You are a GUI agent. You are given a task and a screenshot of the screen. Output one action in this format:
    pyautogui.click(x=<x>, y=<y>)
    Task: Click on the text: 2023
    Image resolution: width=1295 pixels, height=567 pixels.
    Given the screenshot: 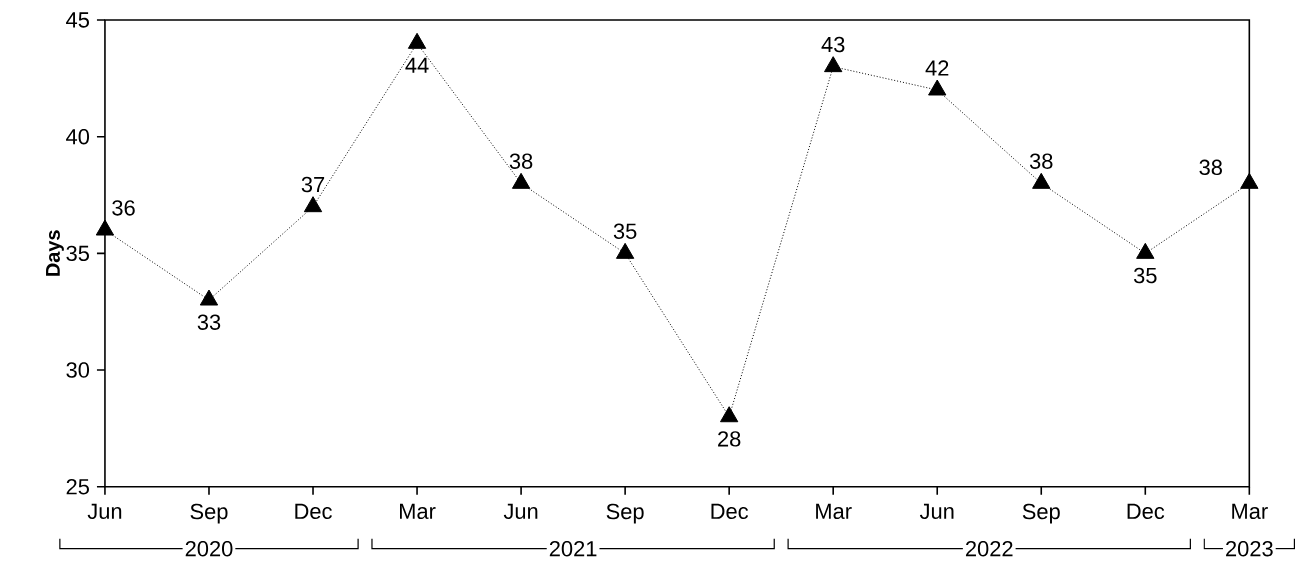 What is the action you would take?
    pyautogui.click(x=1249, y=549)
    